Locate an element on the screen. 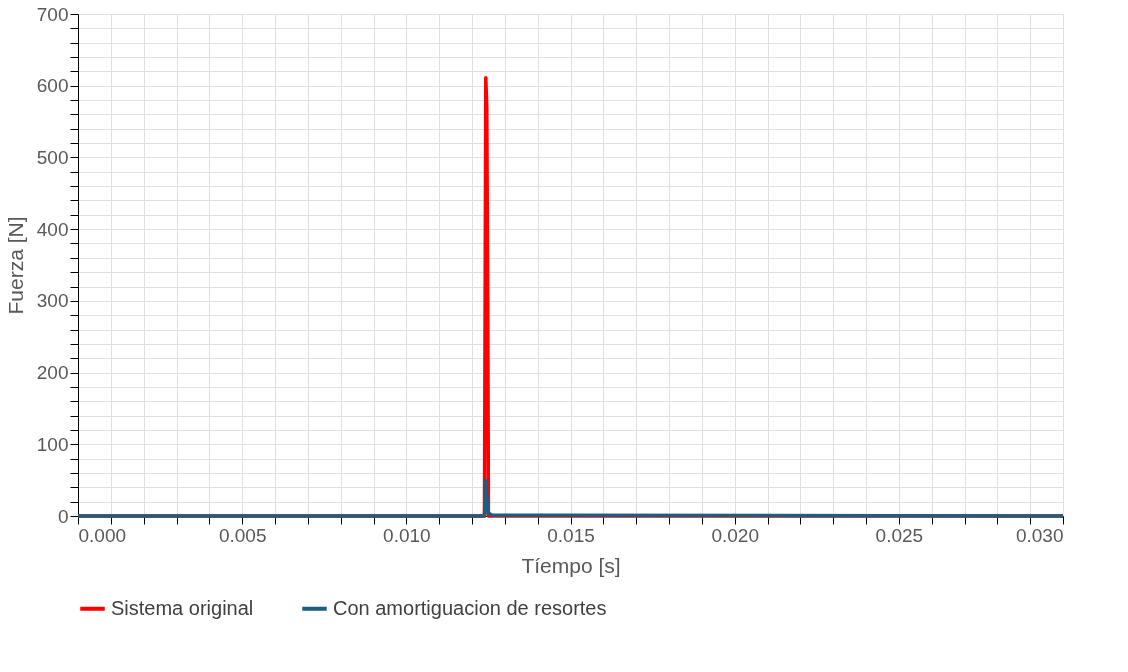 This screenshot has width=1128, height=672. y-tick-label: 0 is located at coordinates (63, 516).